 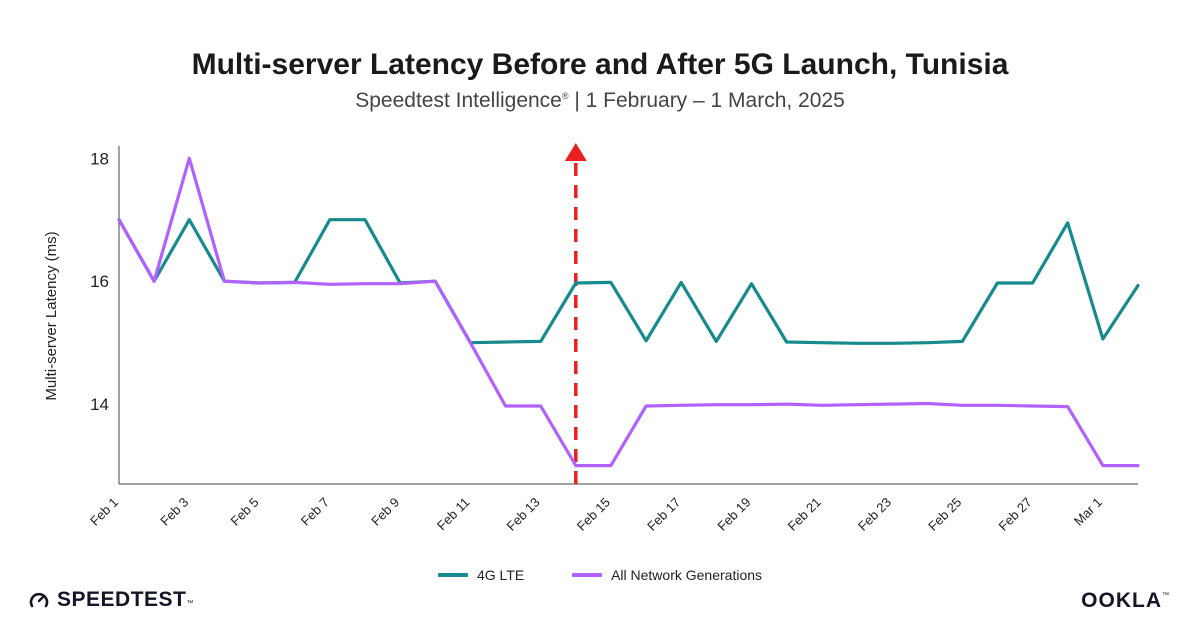 I want to click on x-tick-label: Feb 1, so click(x=104, y=512).